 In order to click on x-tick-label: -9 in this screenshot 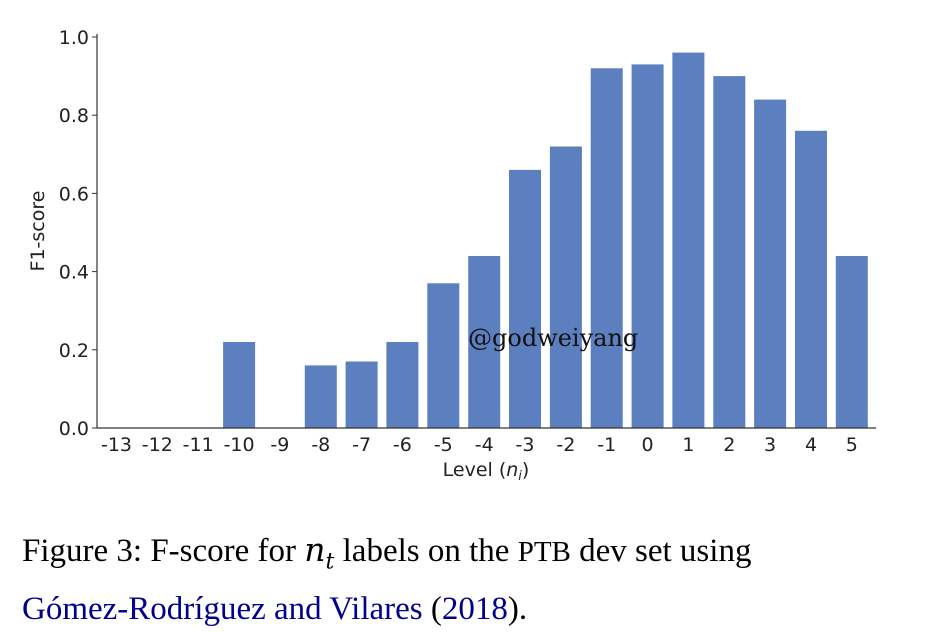, I will do `click(279, 445)`.